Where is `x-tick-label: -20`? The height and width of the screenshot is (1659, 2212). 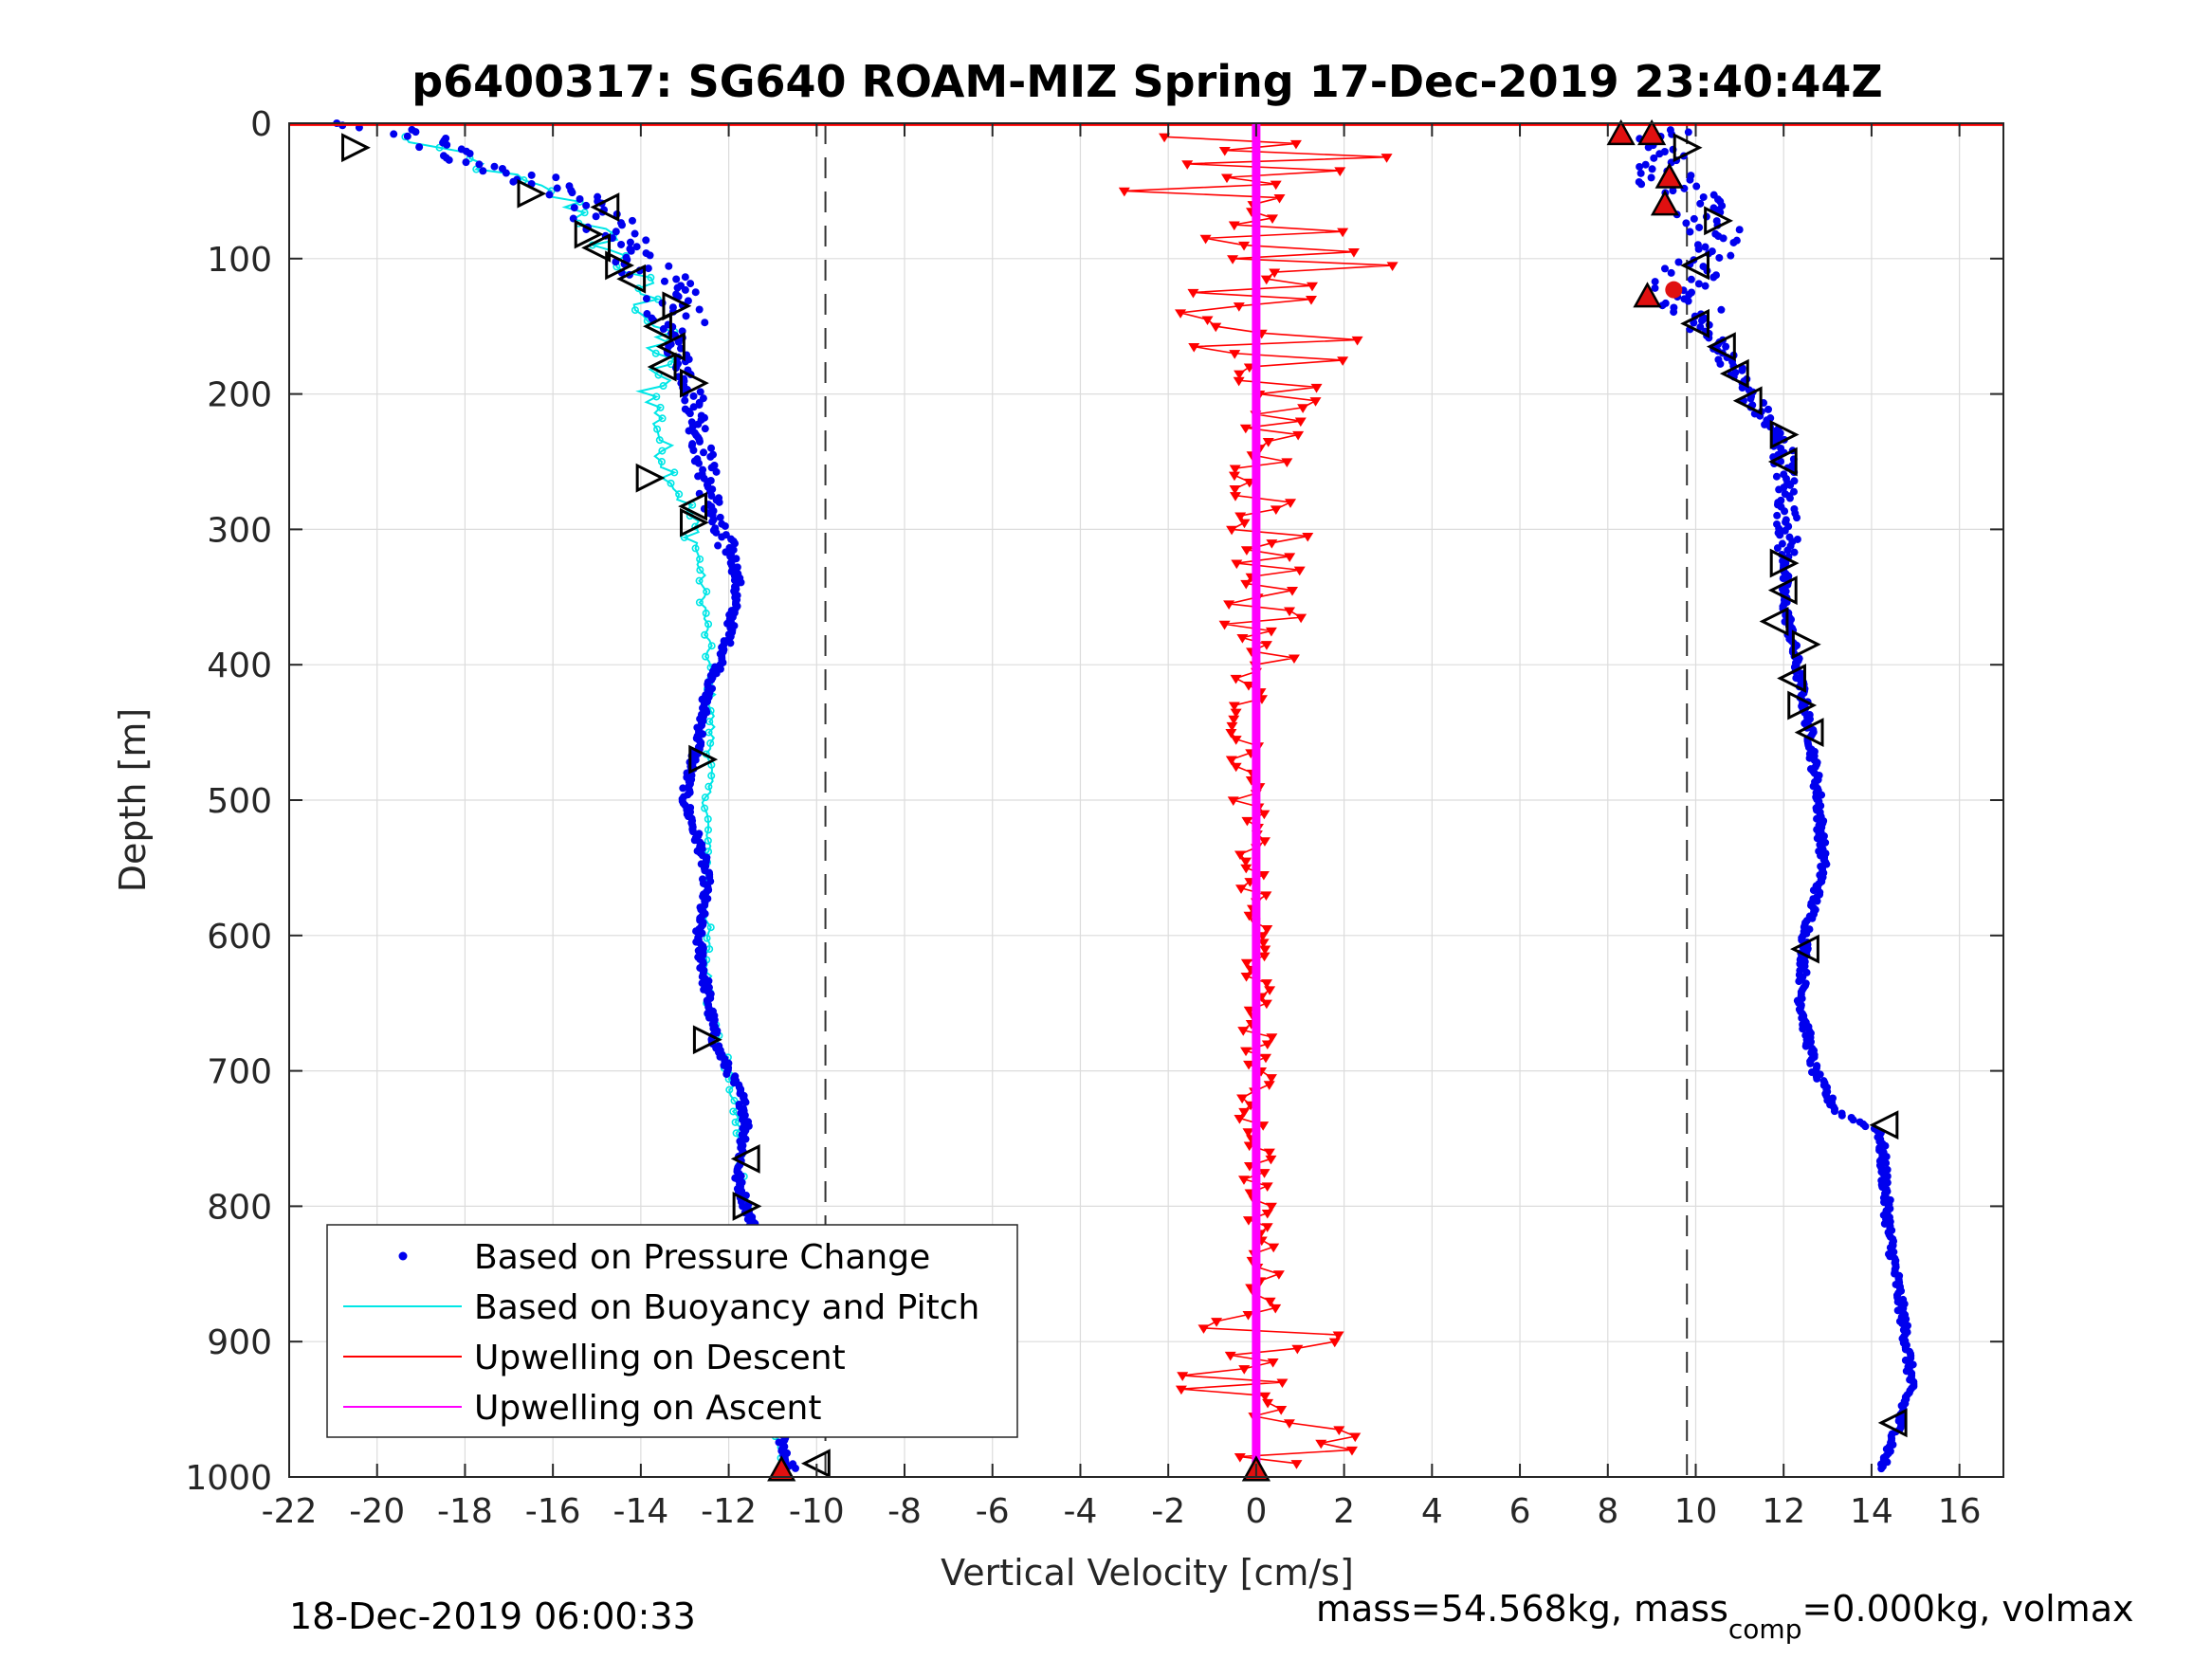 x-tick-label: -20 is located at coordinates (377, 1511).